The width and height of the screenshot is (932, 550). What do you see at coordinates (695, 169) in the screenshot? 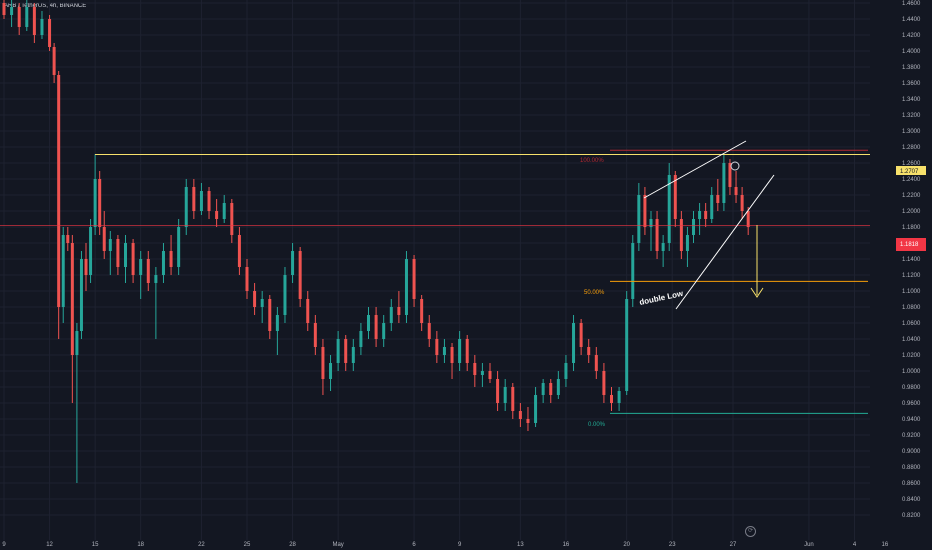
I see `upper-channel-line` at bounding box center [695, 169].